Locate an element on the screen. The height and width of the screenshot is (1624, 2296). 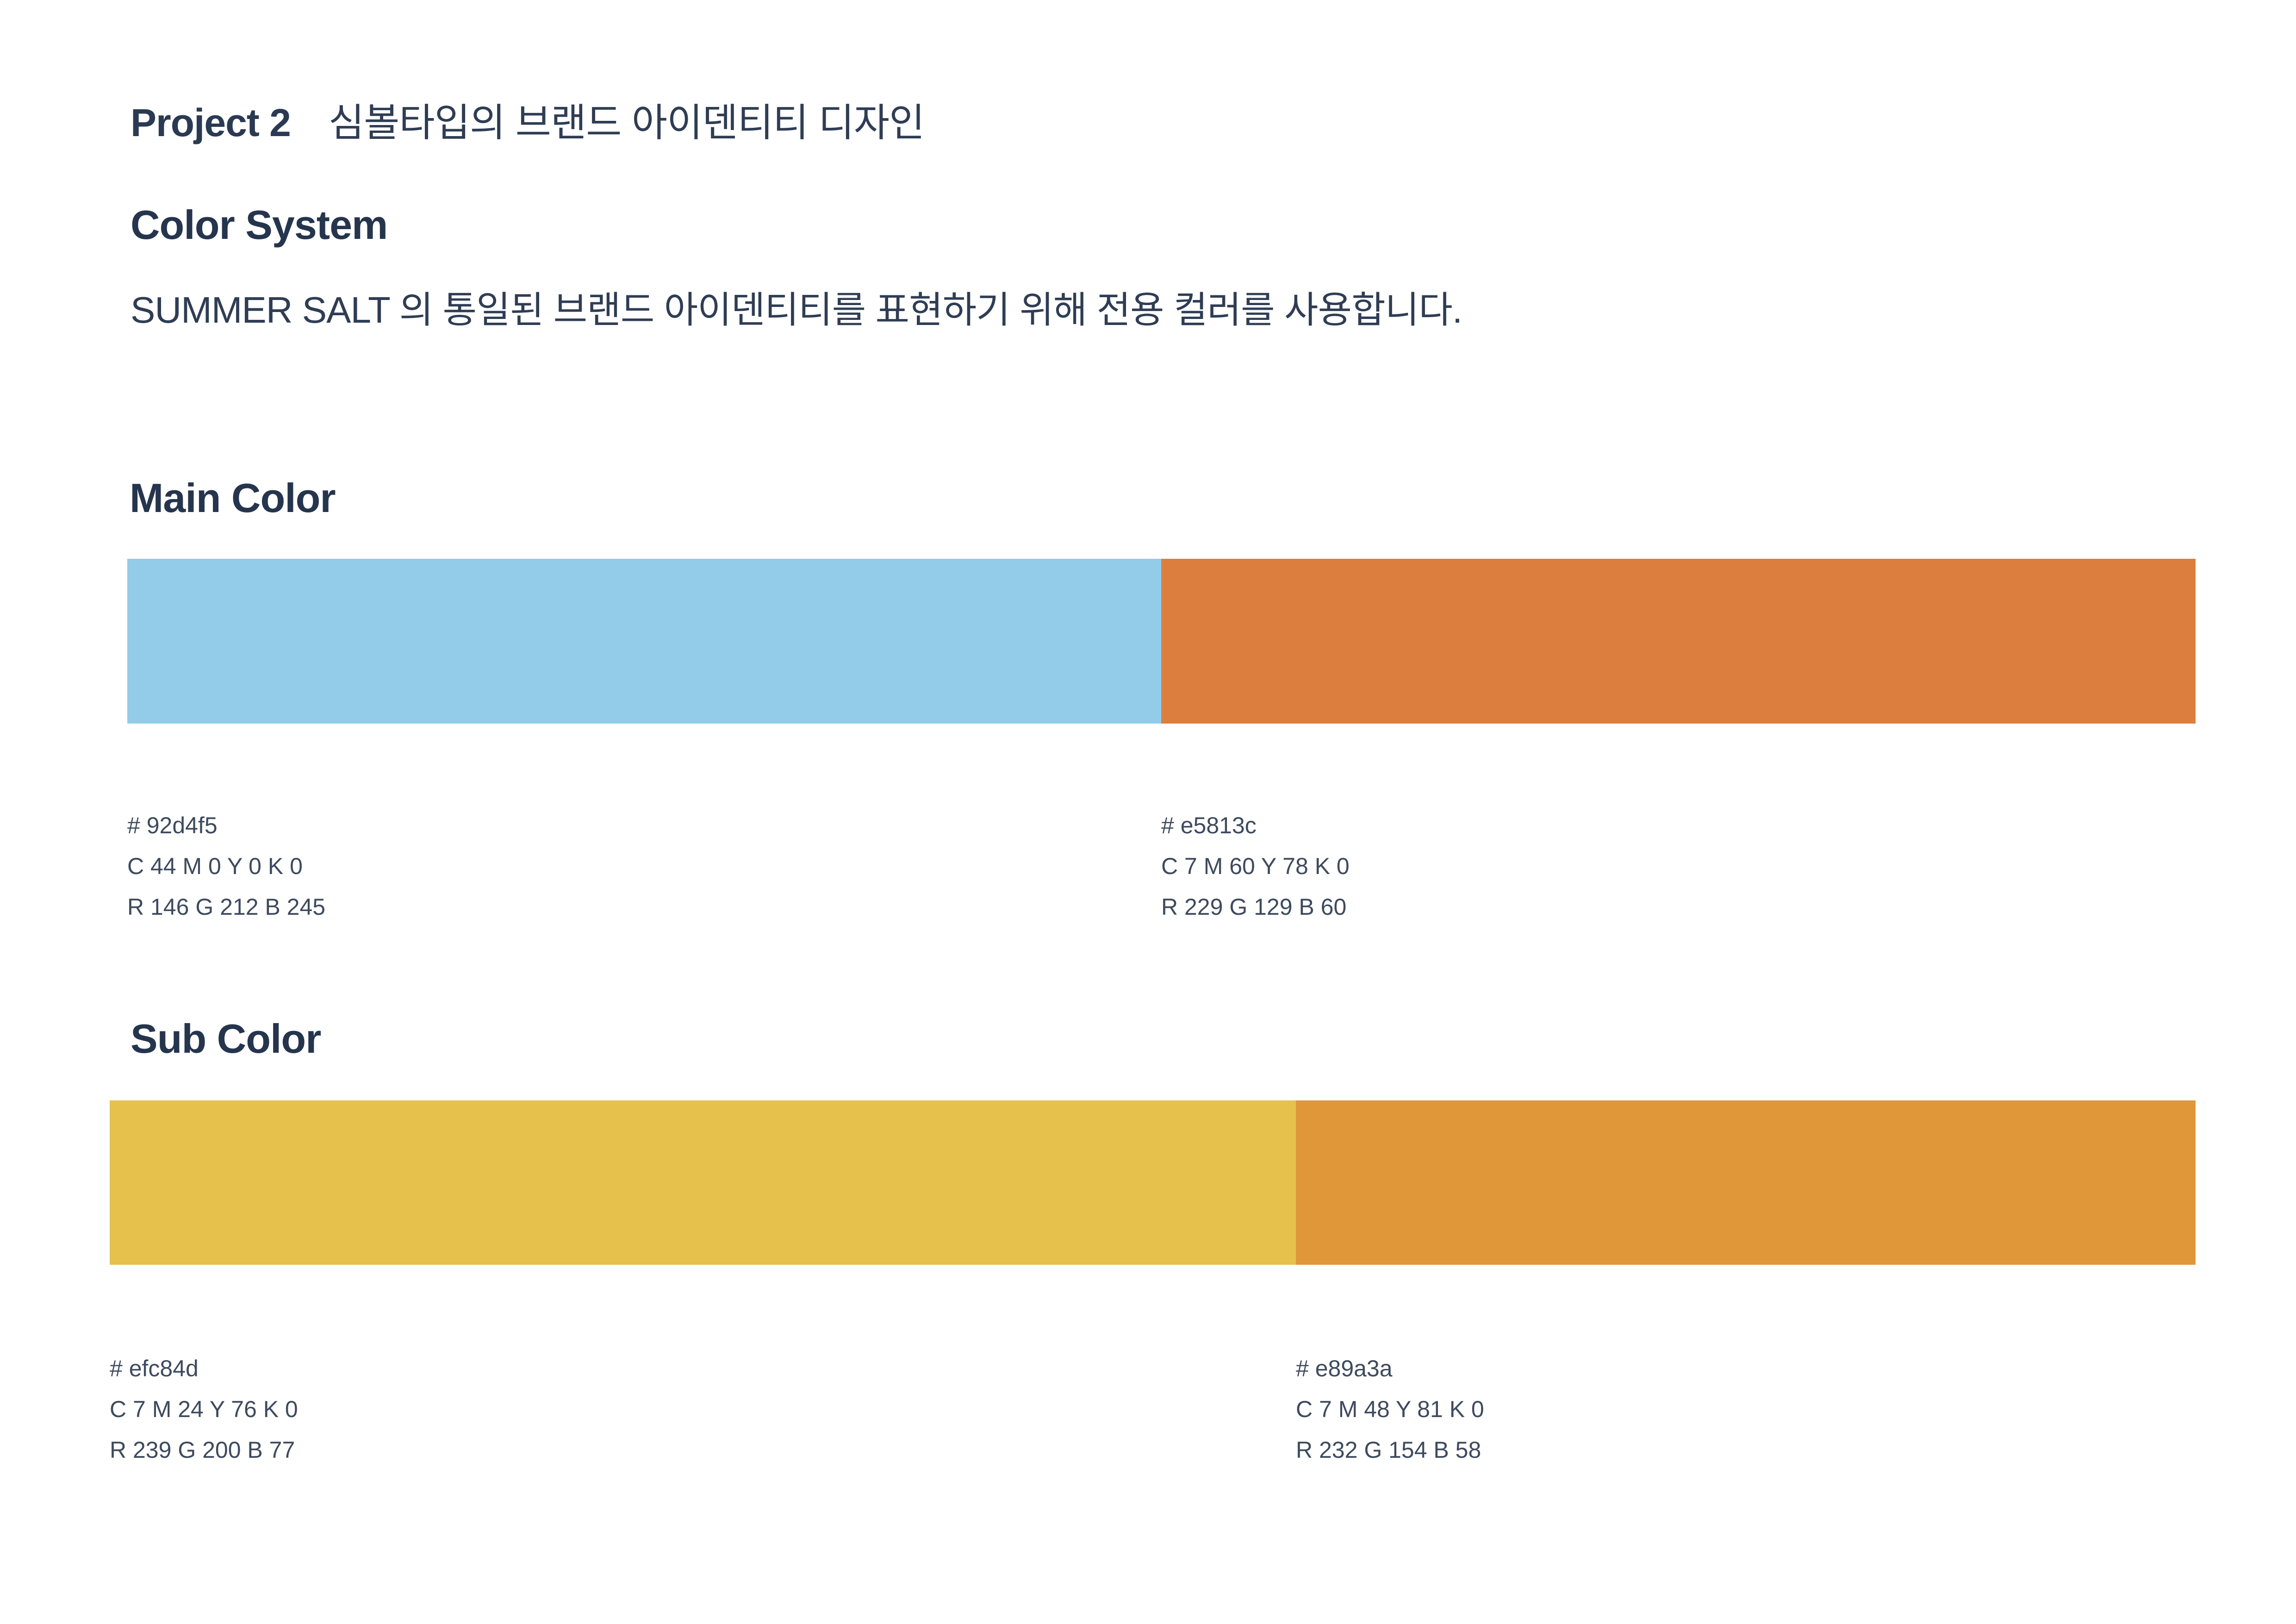
sub-color-swatch-orange is located at coordinates (1746, 1182).